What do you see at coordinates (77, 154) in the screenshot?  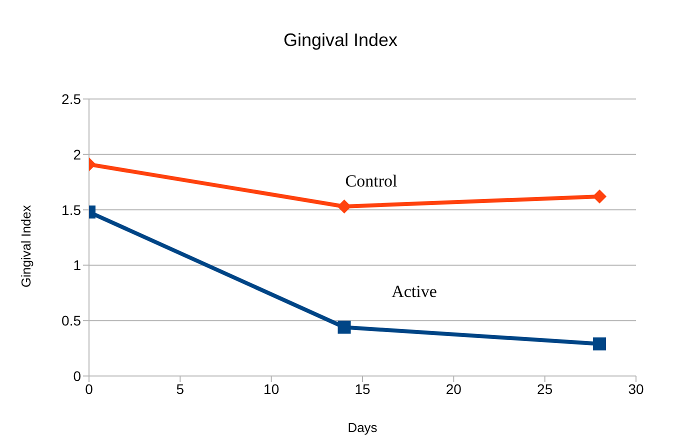 I see `y-tick-label: 2` at bounding box center [77, 154].